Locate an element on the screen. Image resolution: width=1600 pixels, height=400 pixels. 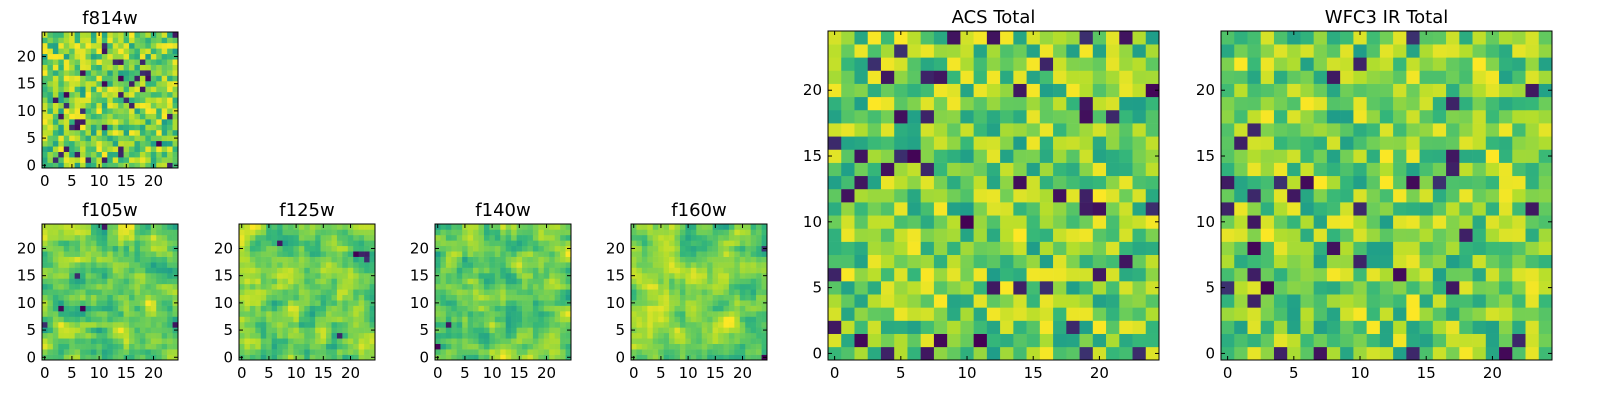
x-tick-label: 0 is located at coordinates (1228, 373).